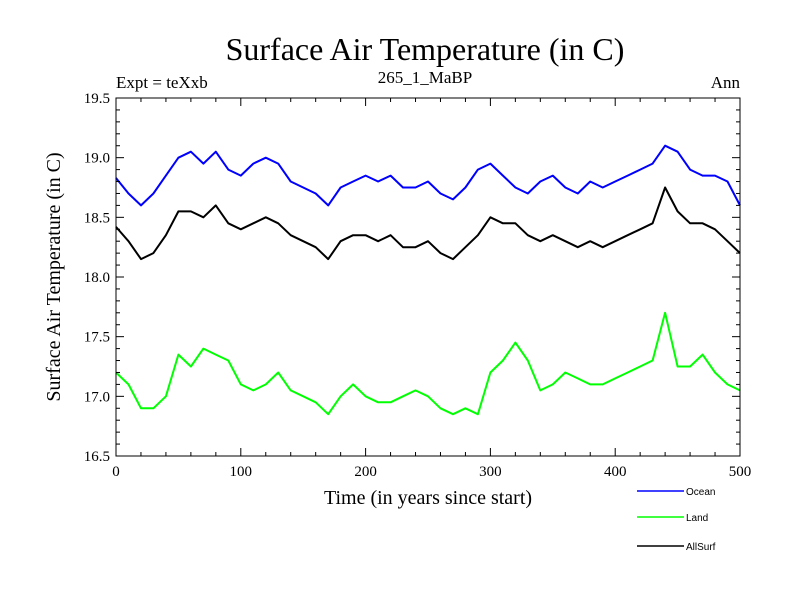 The image size is (800, 600). Describe the element at coordinates (740, 472) in the screenshot. I see `x-tick-label: 500` at that location.